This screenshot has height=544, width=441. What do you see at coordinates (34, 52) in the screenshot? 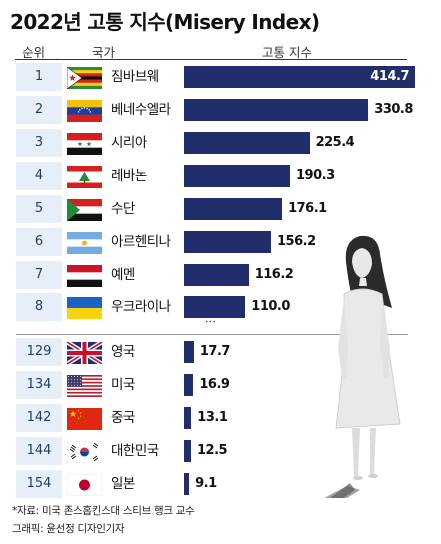
I see `rank-header: 순위` at bounding box center [34, 52].